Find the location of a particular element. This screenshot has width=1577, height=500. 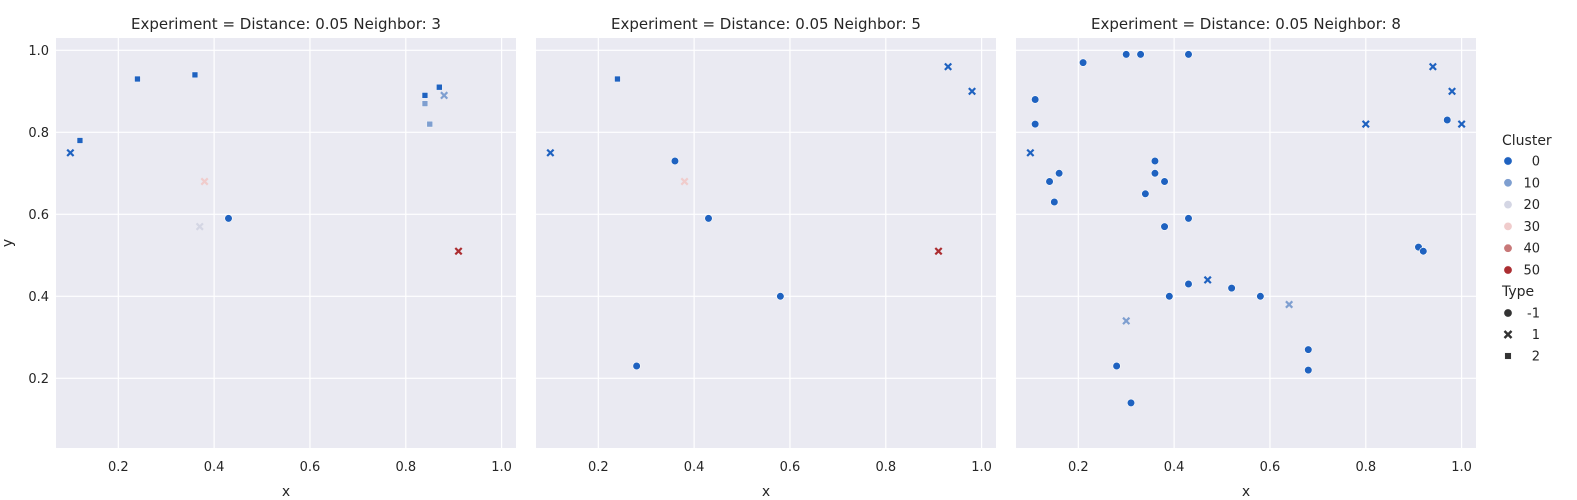

y-axis-label: y is located at coordinates (8, 243).